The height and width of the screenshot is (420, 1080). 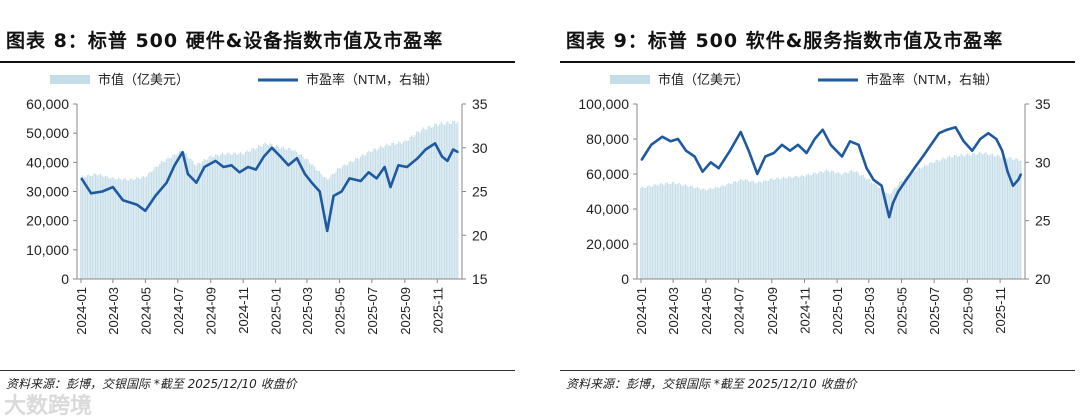 What do you see at coordinates (113, 311) in the screenshot?
I see `x-axis-tick-label: 2024-03` at bounding box center [113, 311].